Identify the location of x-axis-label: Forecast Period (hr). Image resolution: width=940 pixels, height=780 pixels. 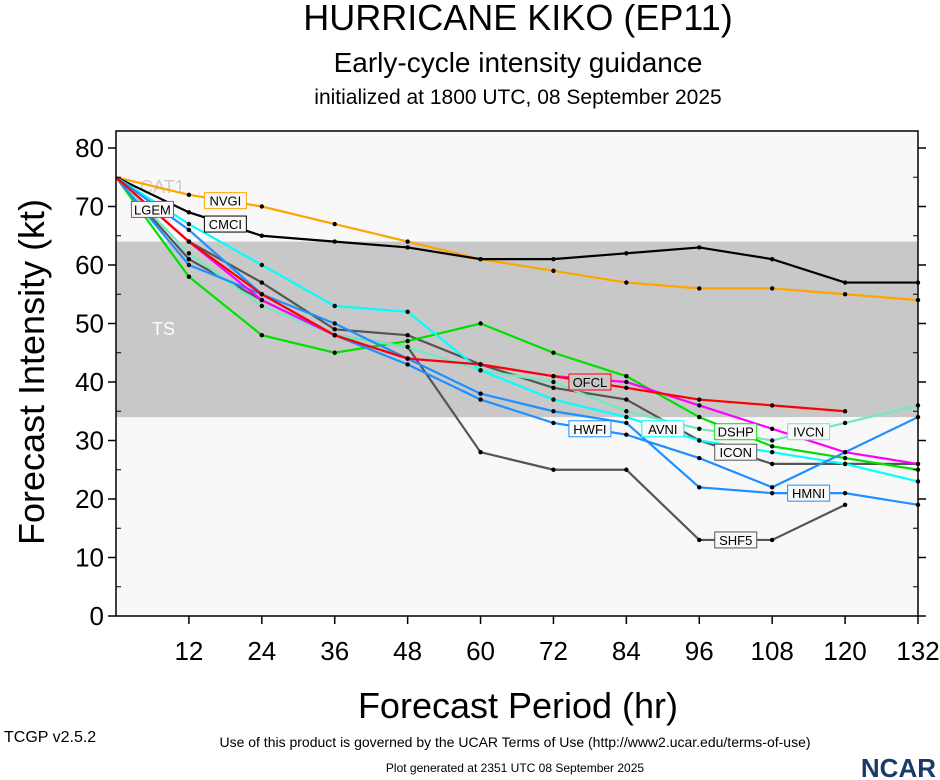
(518, 705).